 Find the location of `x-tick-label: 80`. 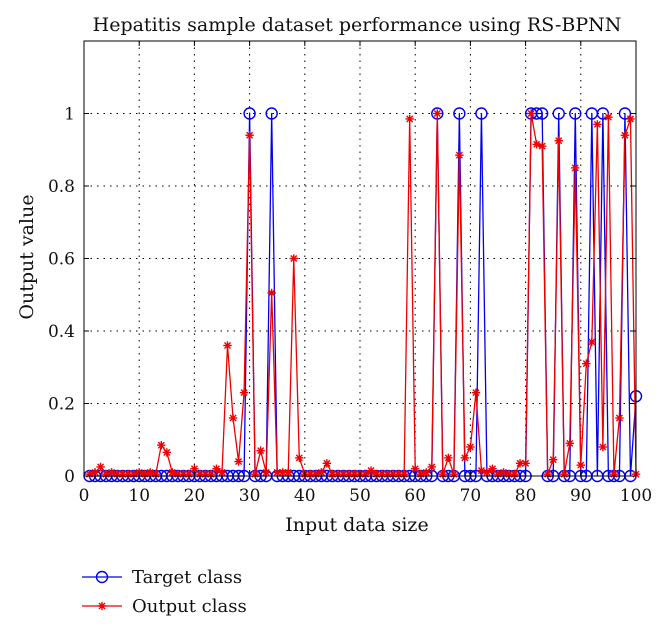

x-tick-label: 80 is located at coordinates (526, 496).